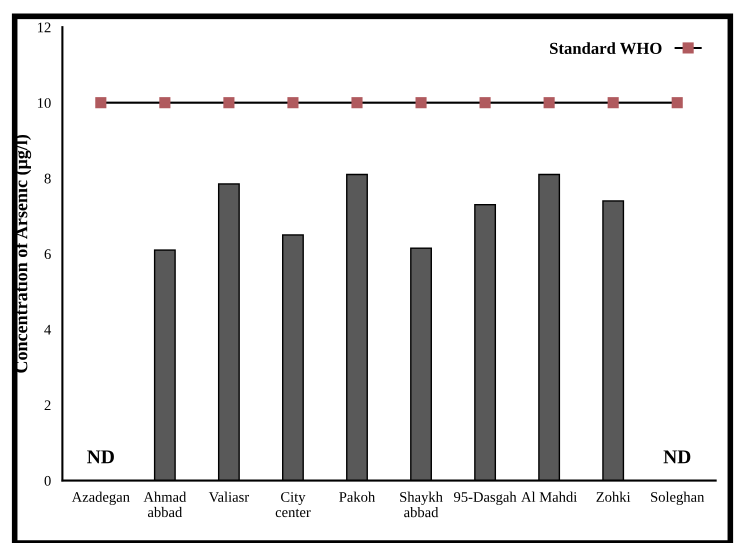 This screenshot has height=543, width=734. Describe the element at coordinates (165, 505) in the screenshot. I see `x-tick-label: Ahmad abbad` at that location.